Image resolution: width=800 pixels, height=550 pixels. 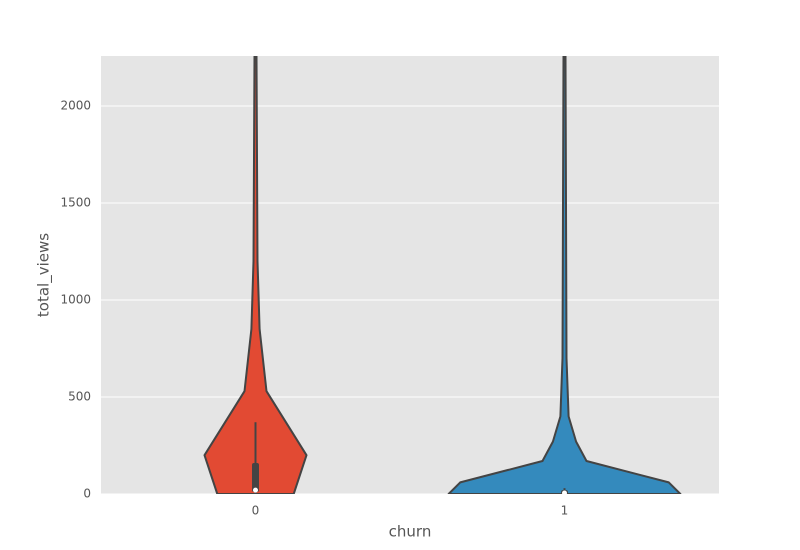 I want to click on y-tick-label: 1500, so click(x=75, y=203).